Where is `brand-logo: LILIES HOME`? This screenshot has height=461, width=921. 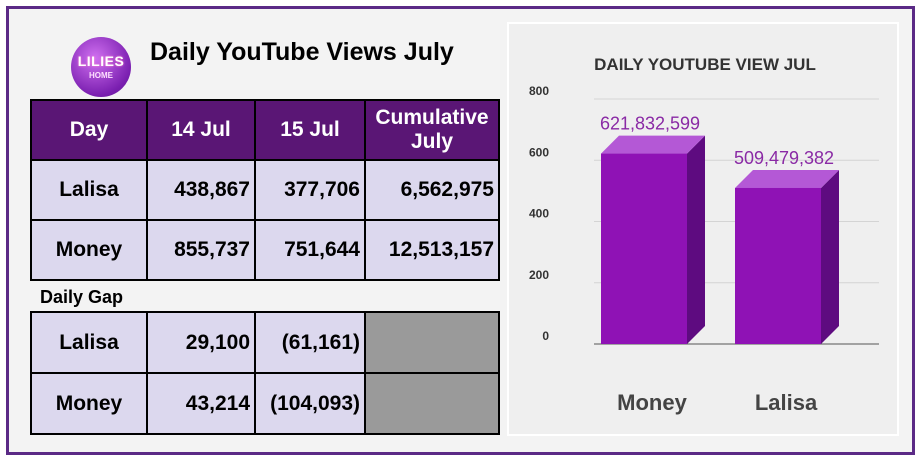
brand-logo: LILIES HOME is located at coordinates (101, 67).